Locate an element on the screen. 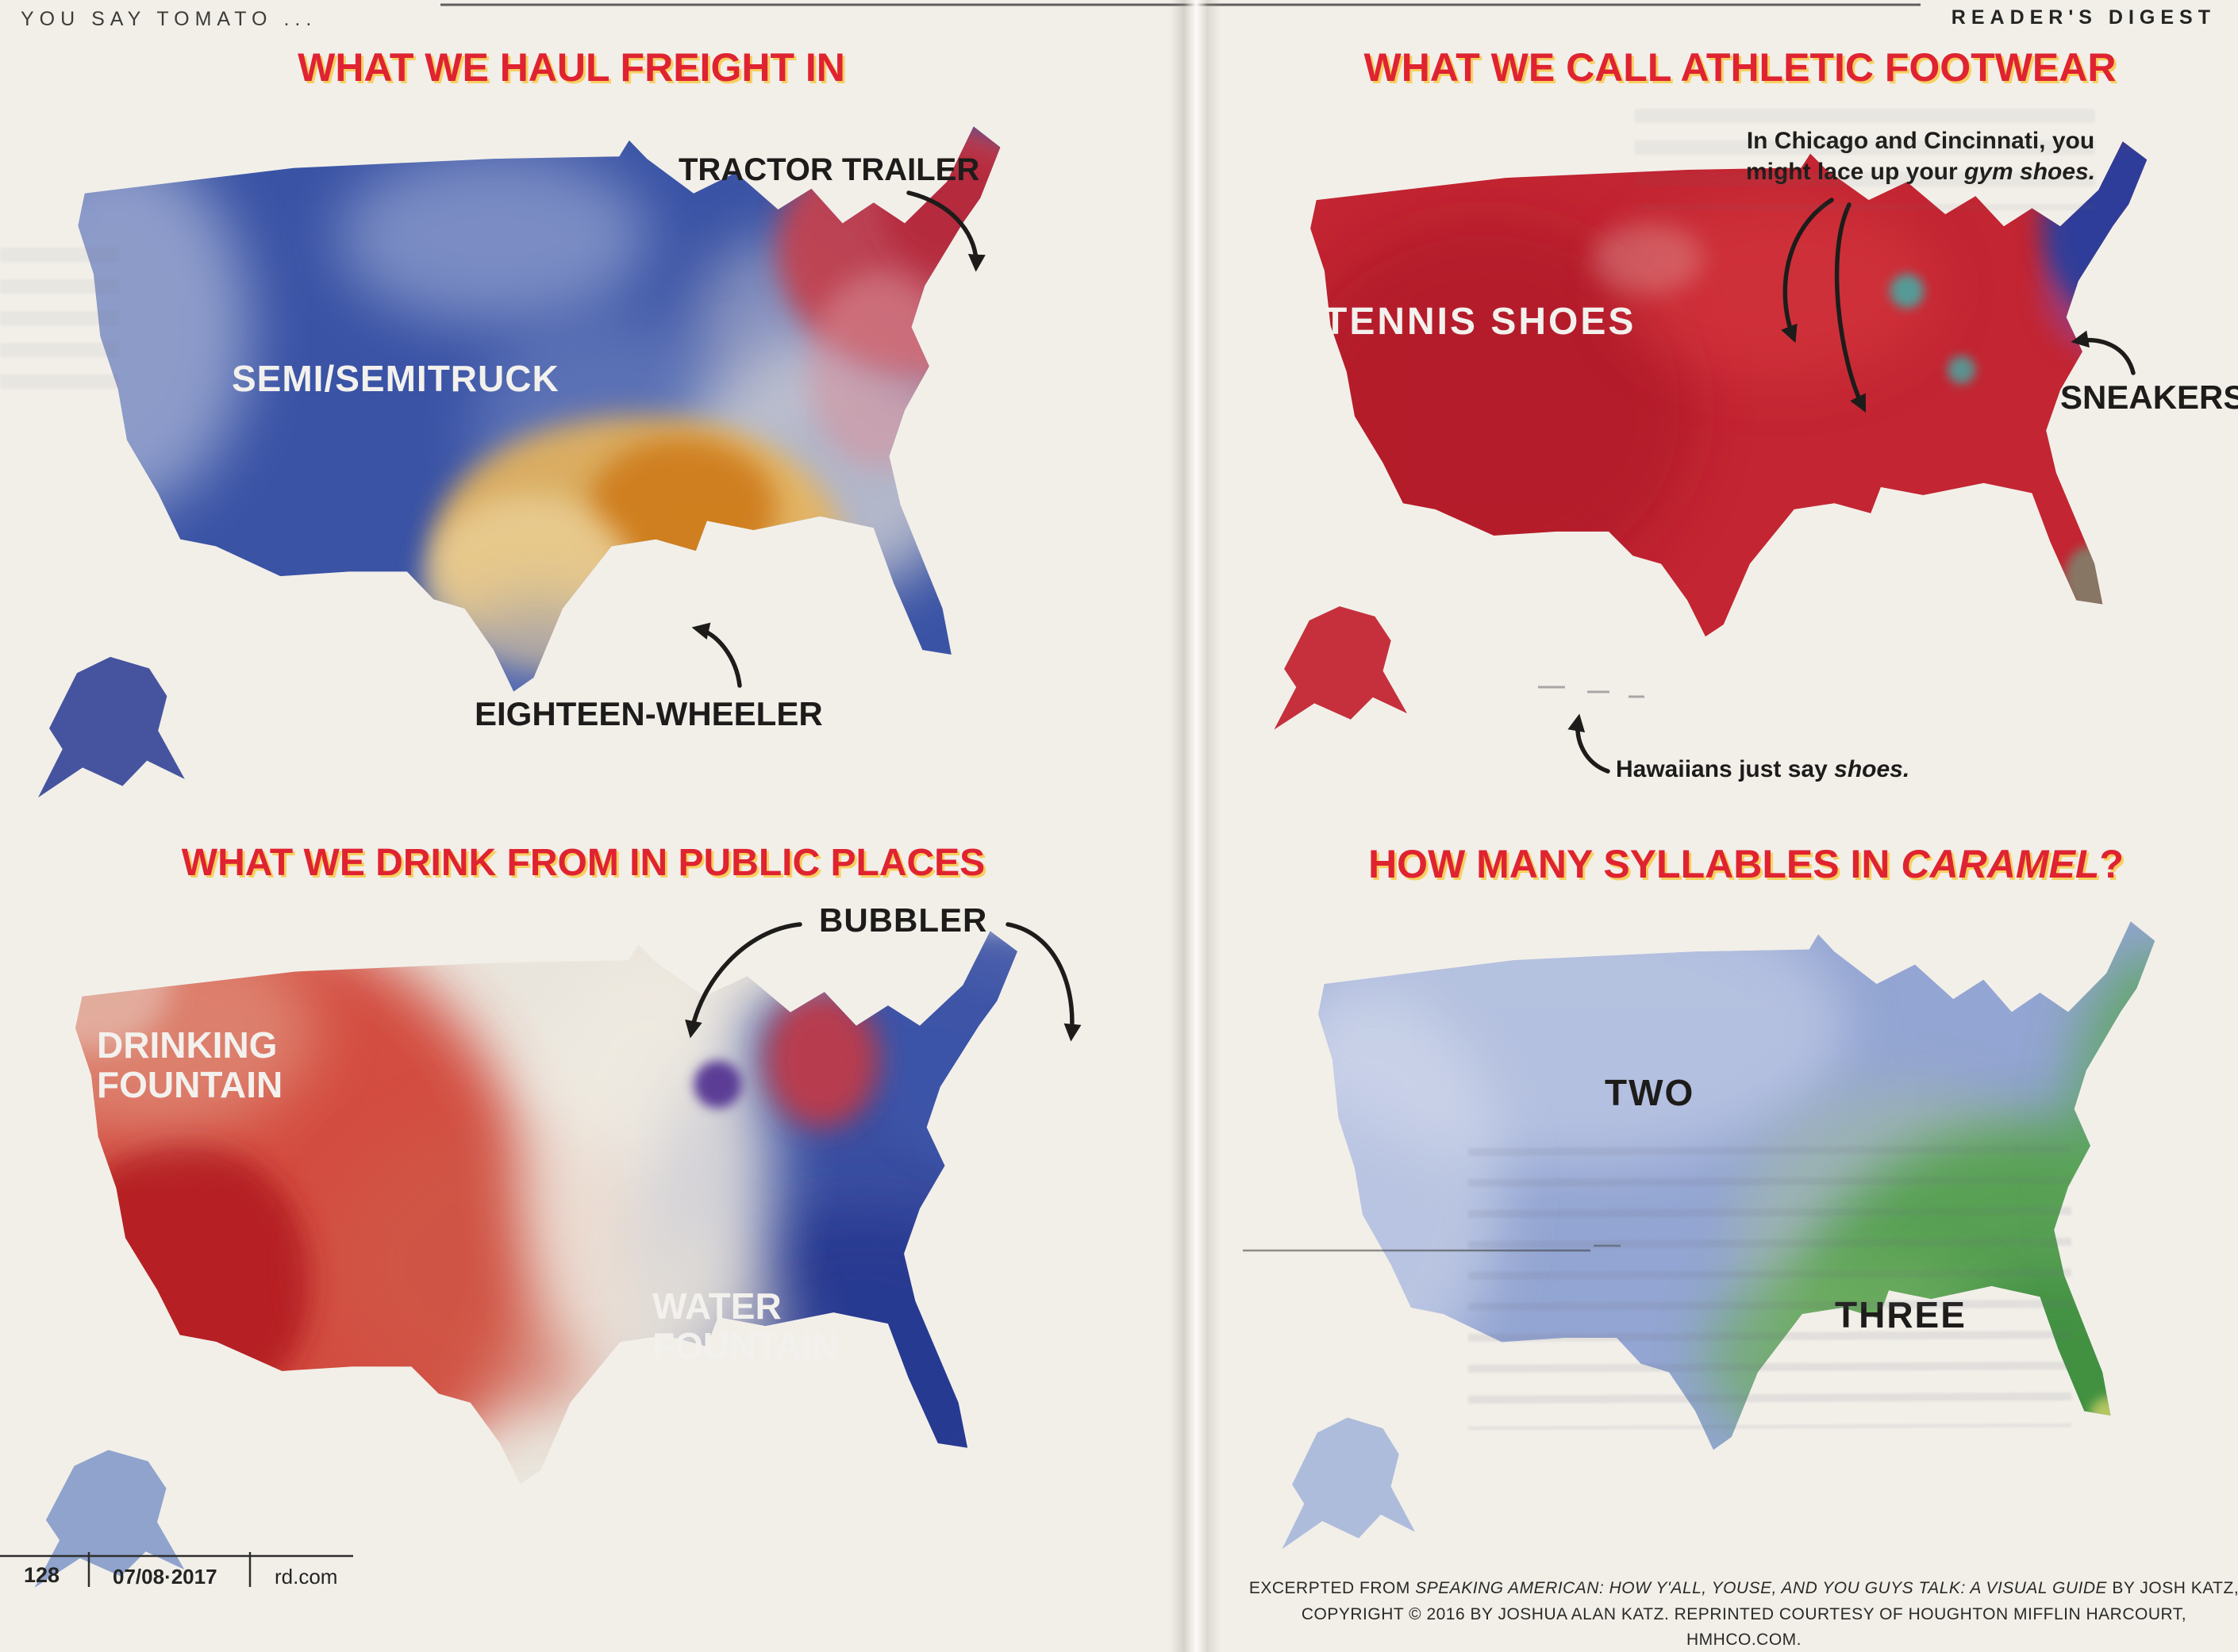  label-sneakers: SNEAKERS is located at coordinates (2149, 397).